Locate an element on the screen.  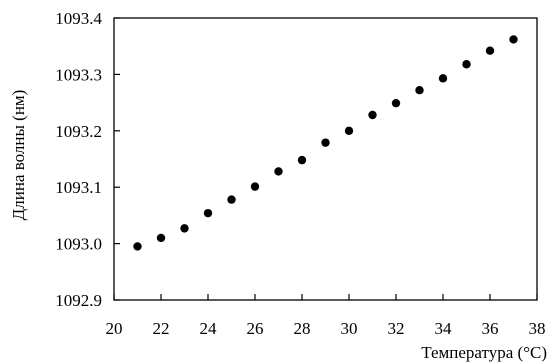
x-tick-label: 28 is located at coordinates (302, 328).